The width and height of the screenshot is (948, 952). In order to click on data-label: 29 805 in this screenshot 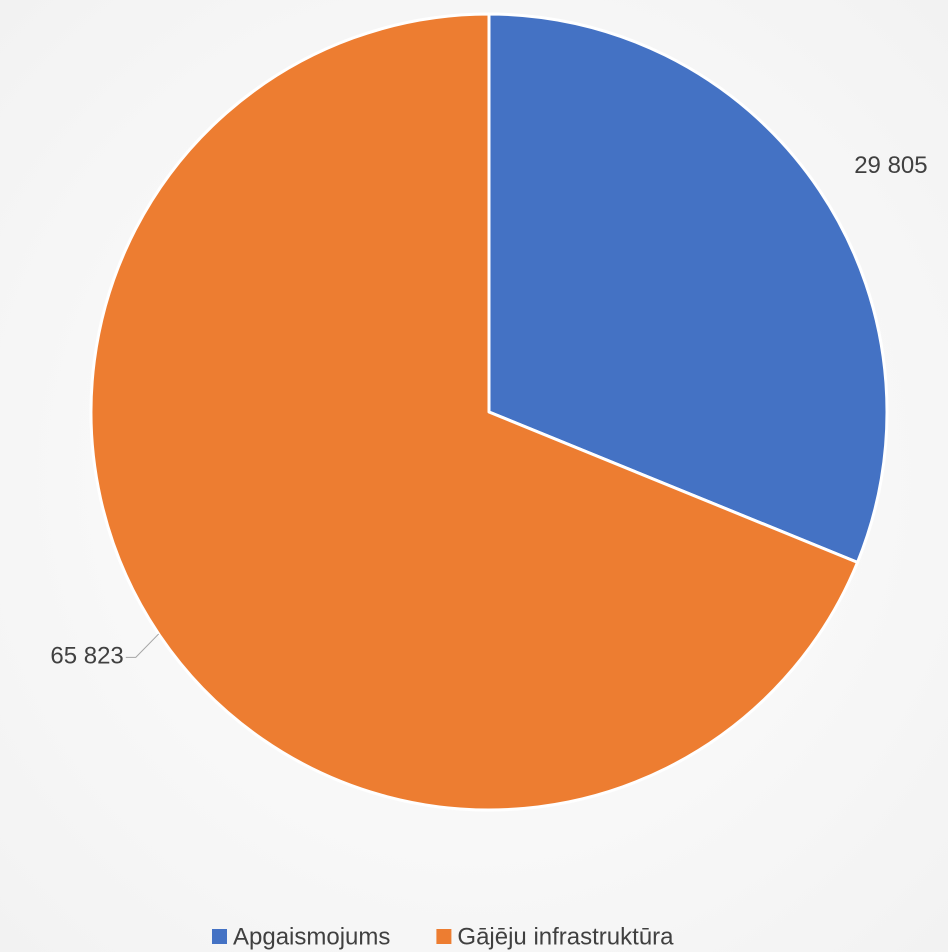, I will do `click(890, 165)`.